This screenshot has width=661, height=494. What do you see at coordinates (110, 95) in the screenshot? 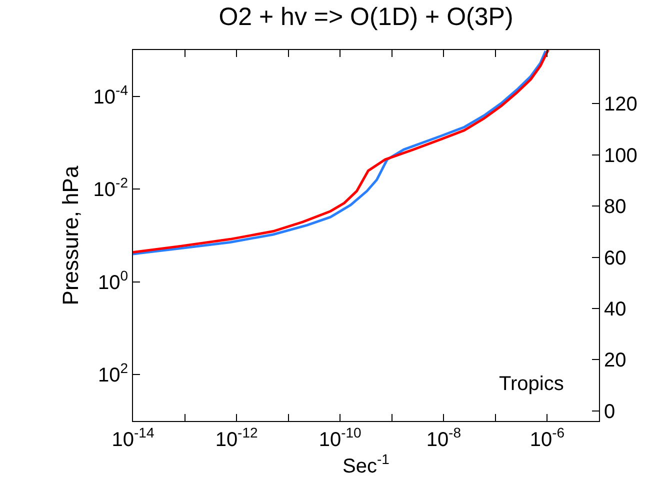
I see `y-tick-label: 10$^{-4}$` at bounding box center [110, 95].